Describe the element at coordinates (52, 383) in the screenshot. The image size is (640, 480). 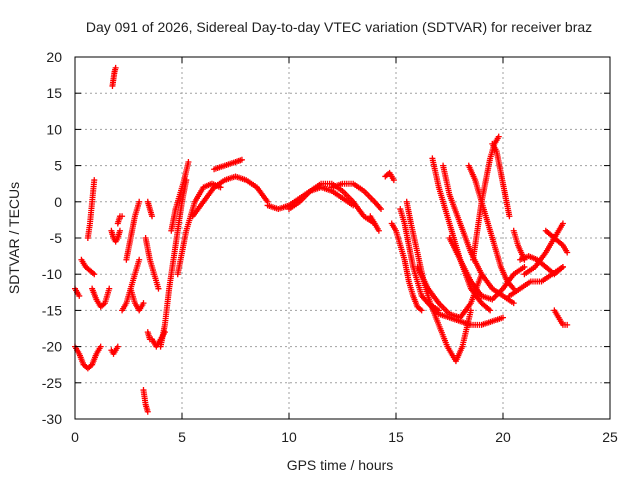
I see `y-tick-label: -25` at that location.